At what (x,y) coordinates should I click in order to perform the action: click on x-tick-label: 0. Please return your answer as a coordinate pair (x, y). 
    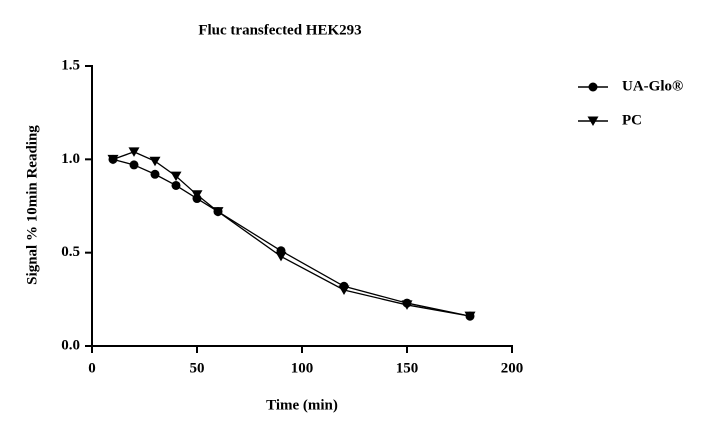
    Looking at the image, I should click on (92, 368).